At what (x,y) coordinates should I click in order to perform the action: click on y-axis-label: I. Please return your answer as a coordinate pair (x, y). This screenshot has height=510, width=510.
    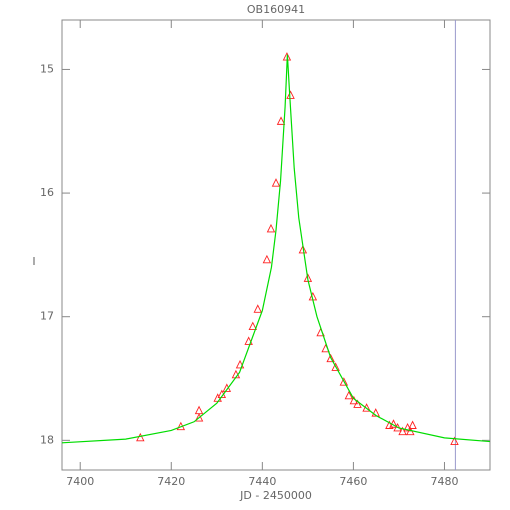
    Looking at the image, I should click on (33, 261).